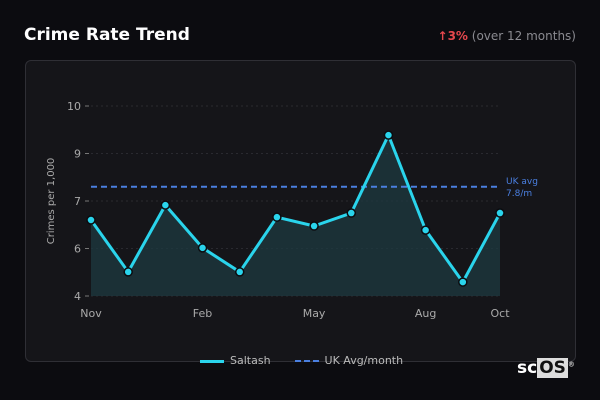  What do you see at coordinates (77, 296) in the screenshot?
I see `y-tick-label: 4` at bounding box center [77, 296].